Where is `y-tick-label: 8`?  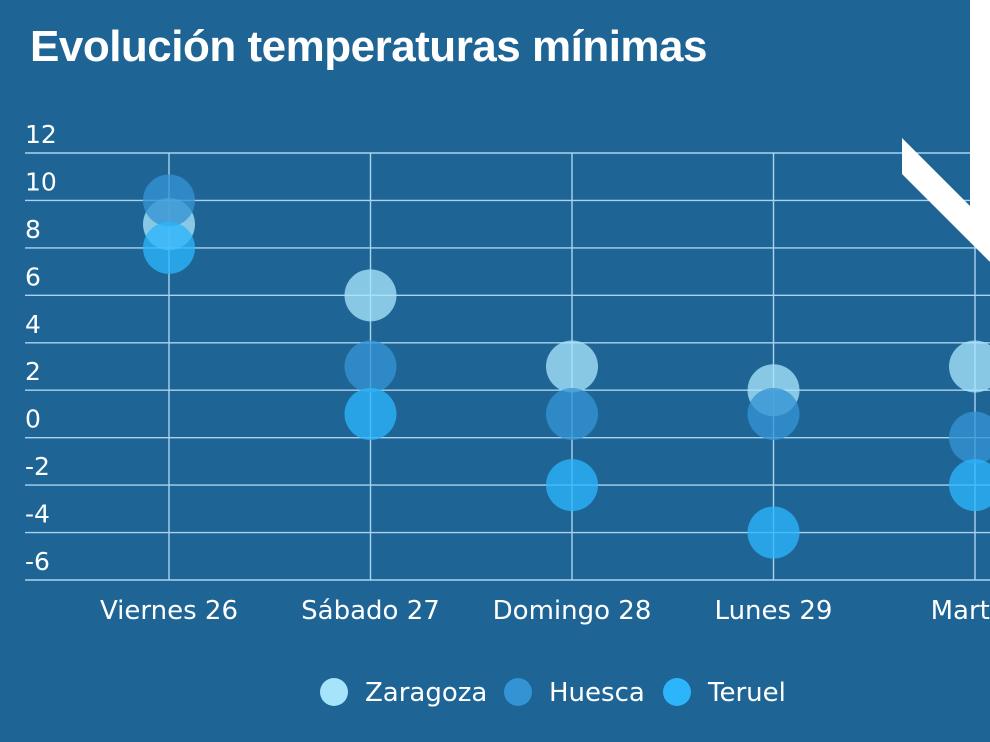
y-tick-label: 8 is located at coordinates (33, 229).